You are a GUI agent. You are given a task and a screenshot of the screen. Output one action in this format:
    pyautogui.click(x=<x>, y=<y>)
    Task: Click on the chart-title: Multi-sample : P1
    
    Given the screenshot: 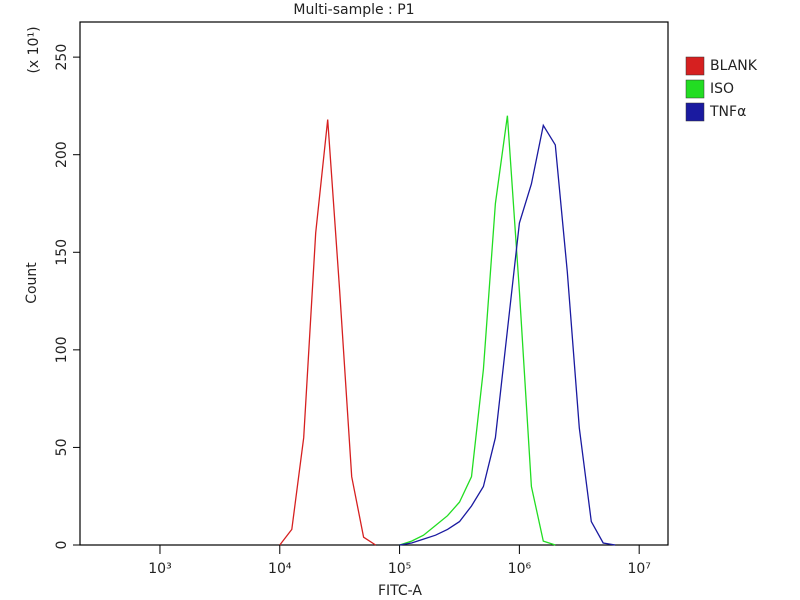 What is the action you would take?
    pyautogui.click(x=353, y=10)
    